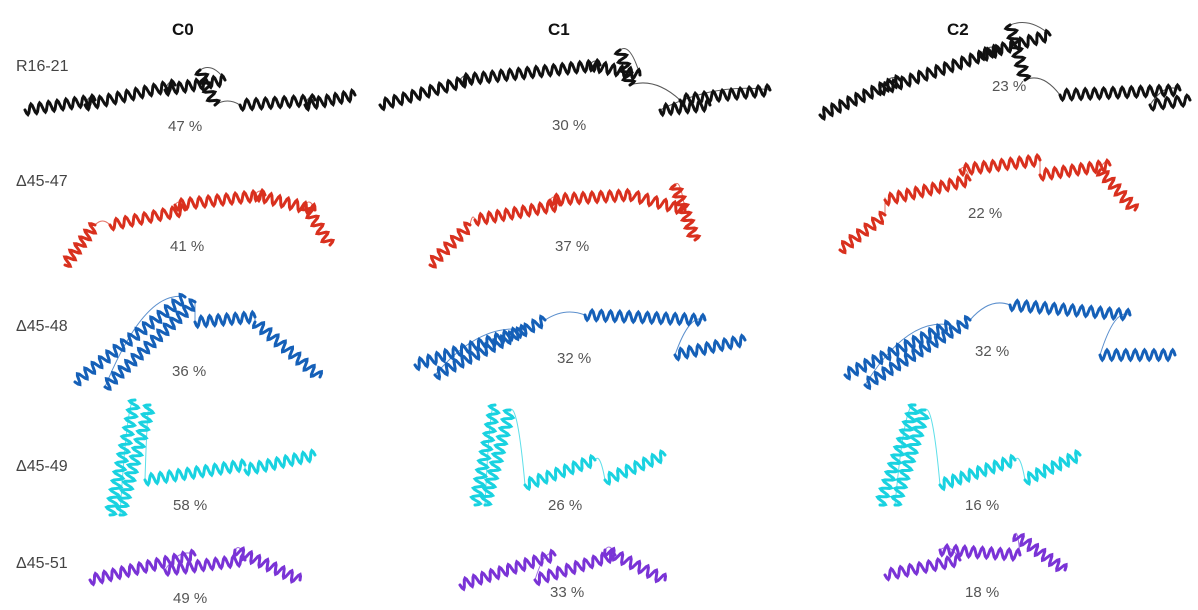  I want to click on structure-d45-47-c2, so click(989, 203).